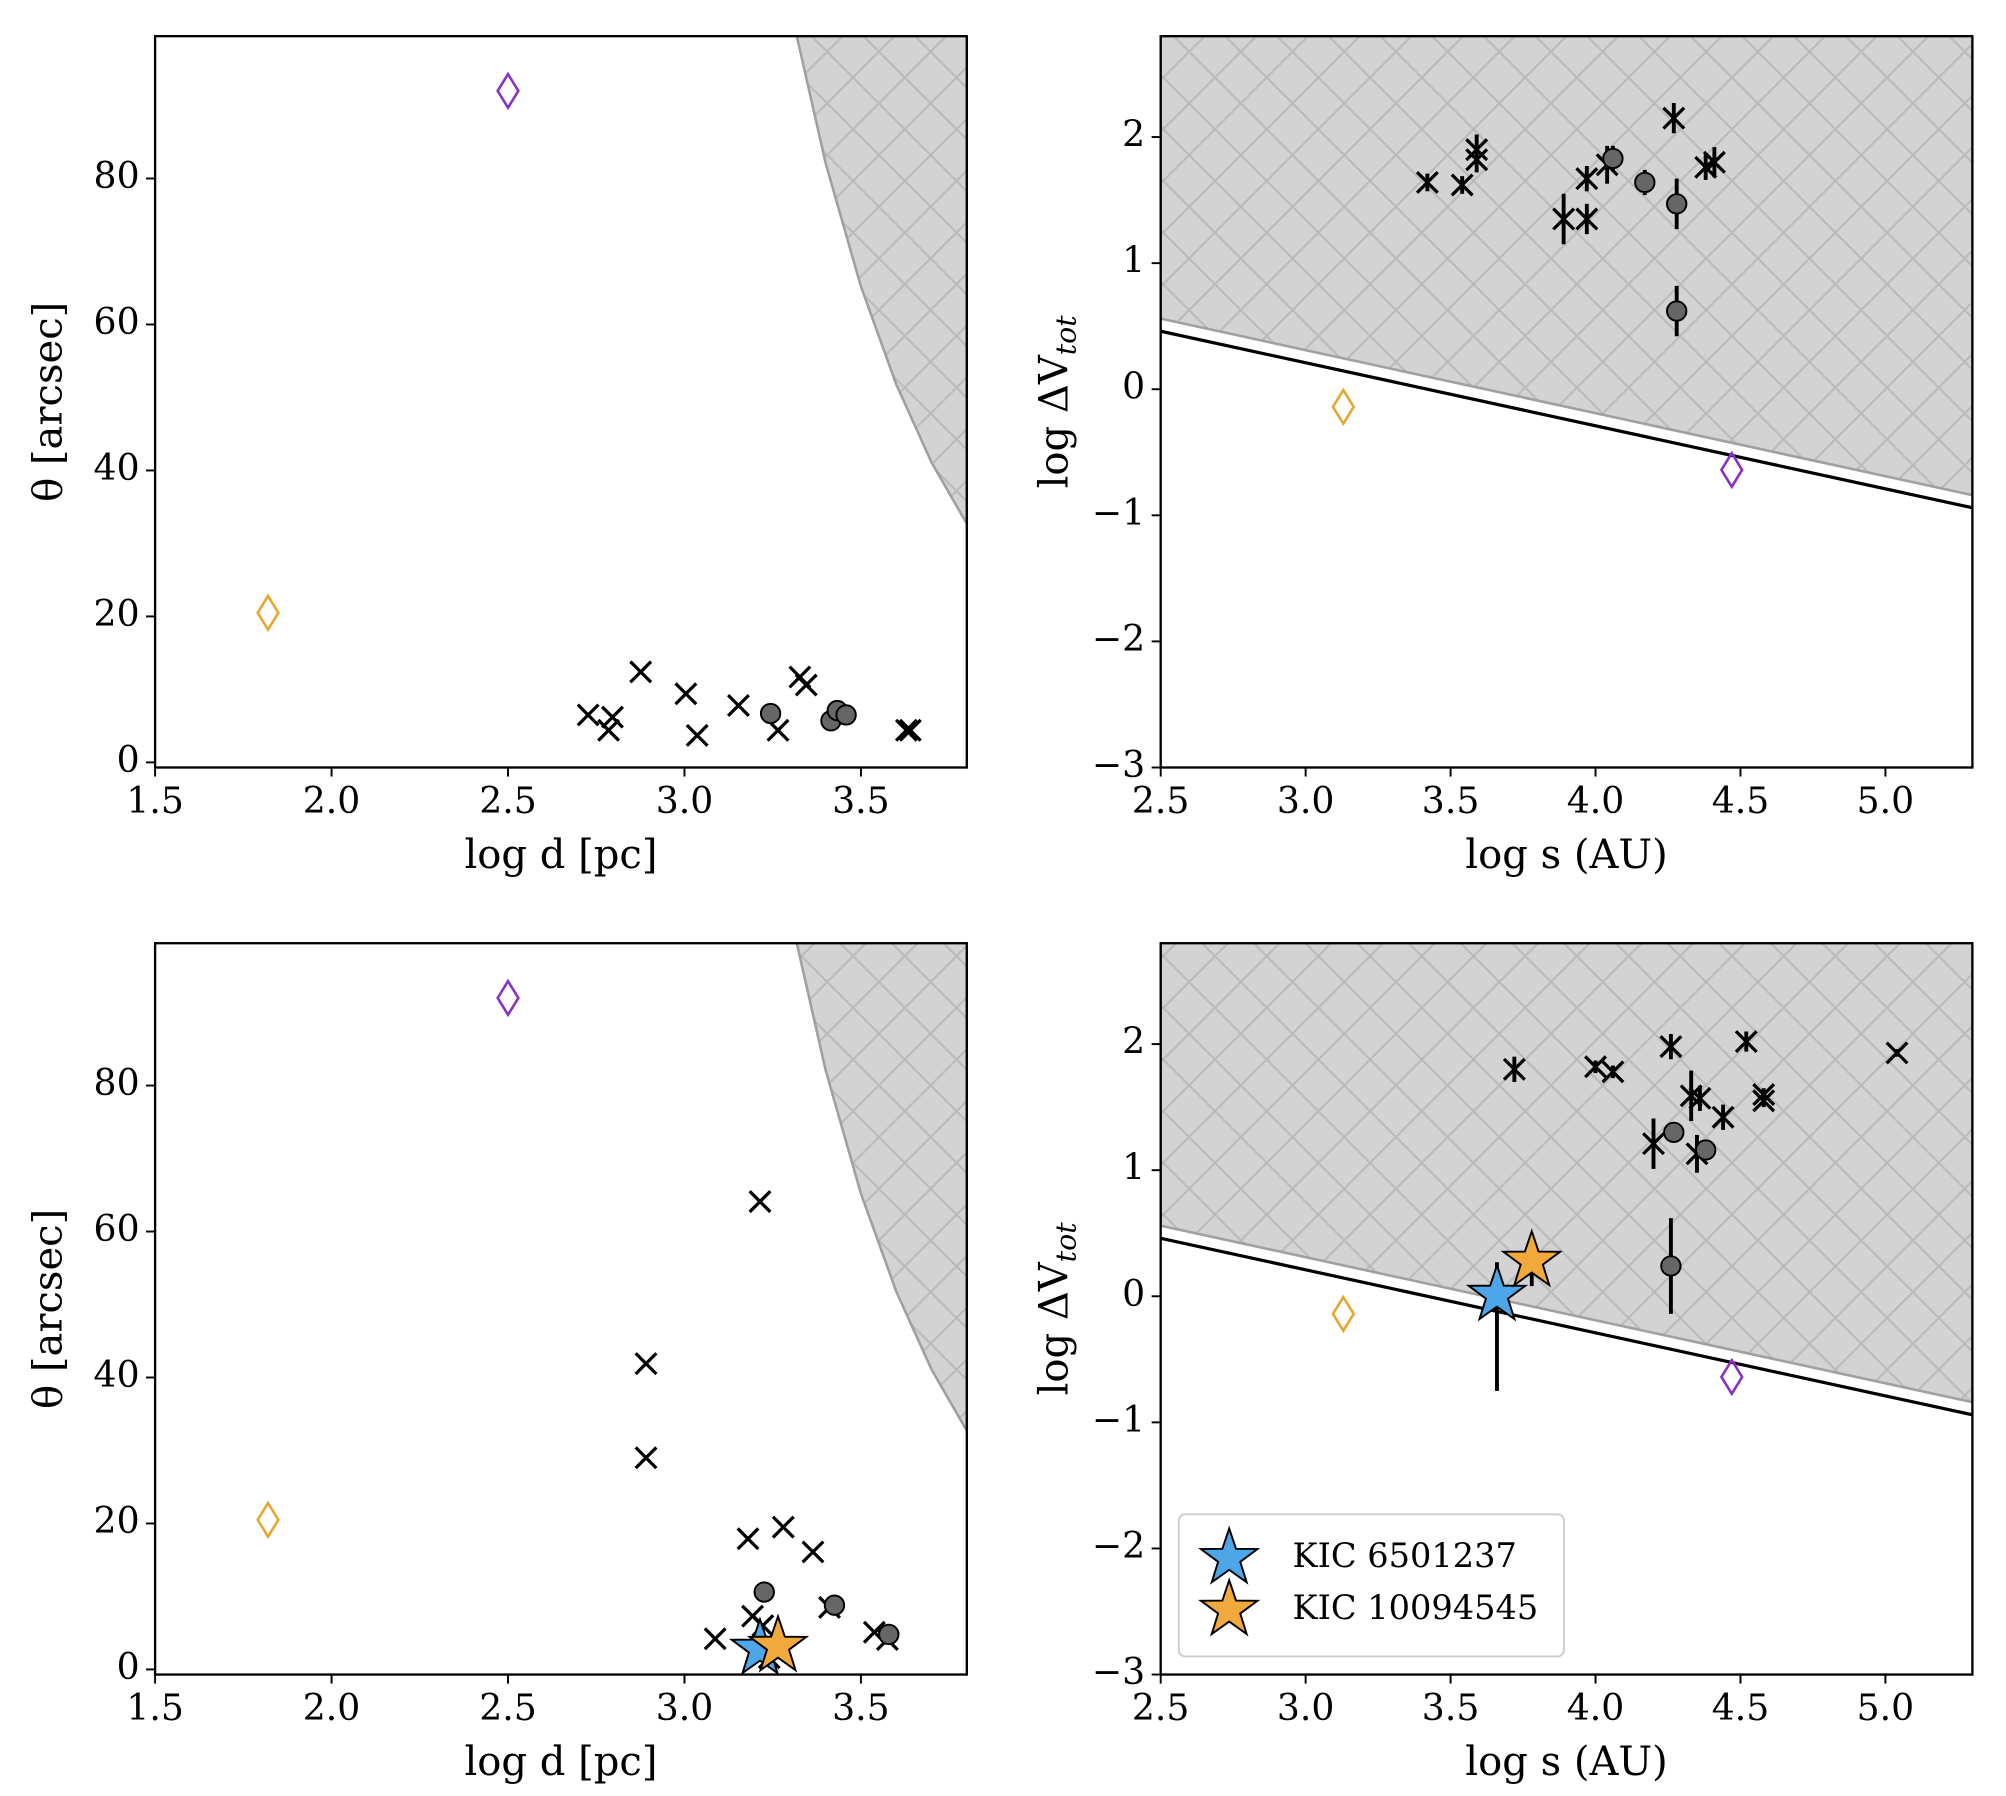 This screenshot has width=2006, height=1796. What do you see at coordinates (49, 1309) in the screenshot?
I see `y-axis-label: θ [arcsec]` at bounding box center [49, 1309].